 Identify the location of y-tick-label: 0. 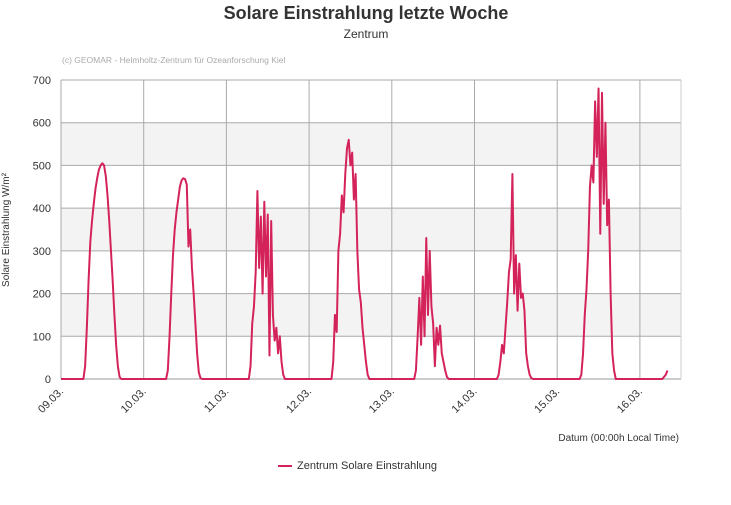
(48, 380).